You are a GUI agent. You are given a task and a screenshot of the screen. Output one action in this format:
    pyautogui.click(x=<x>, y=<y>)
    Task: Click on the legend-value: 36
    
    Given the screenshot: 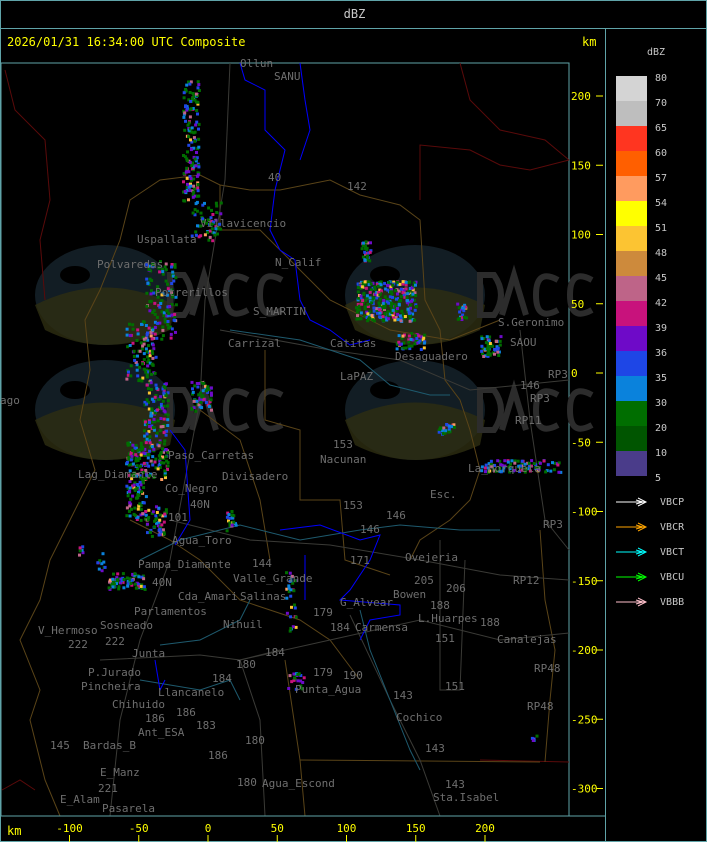 What is the action you would take?
    pyautogui.click(x=661, y=353)
    